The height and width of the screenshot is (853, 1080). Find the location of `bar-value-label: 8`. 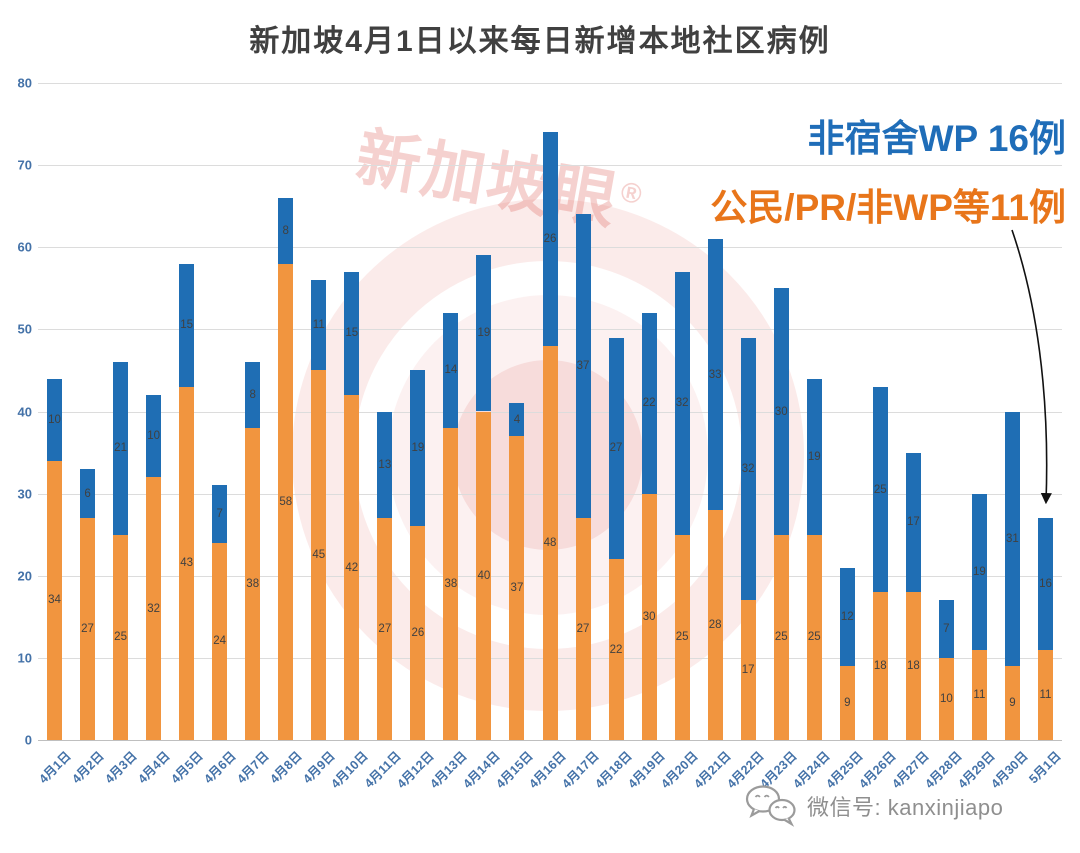

bar-value-label: 8 is located at coordinates (285, 230).